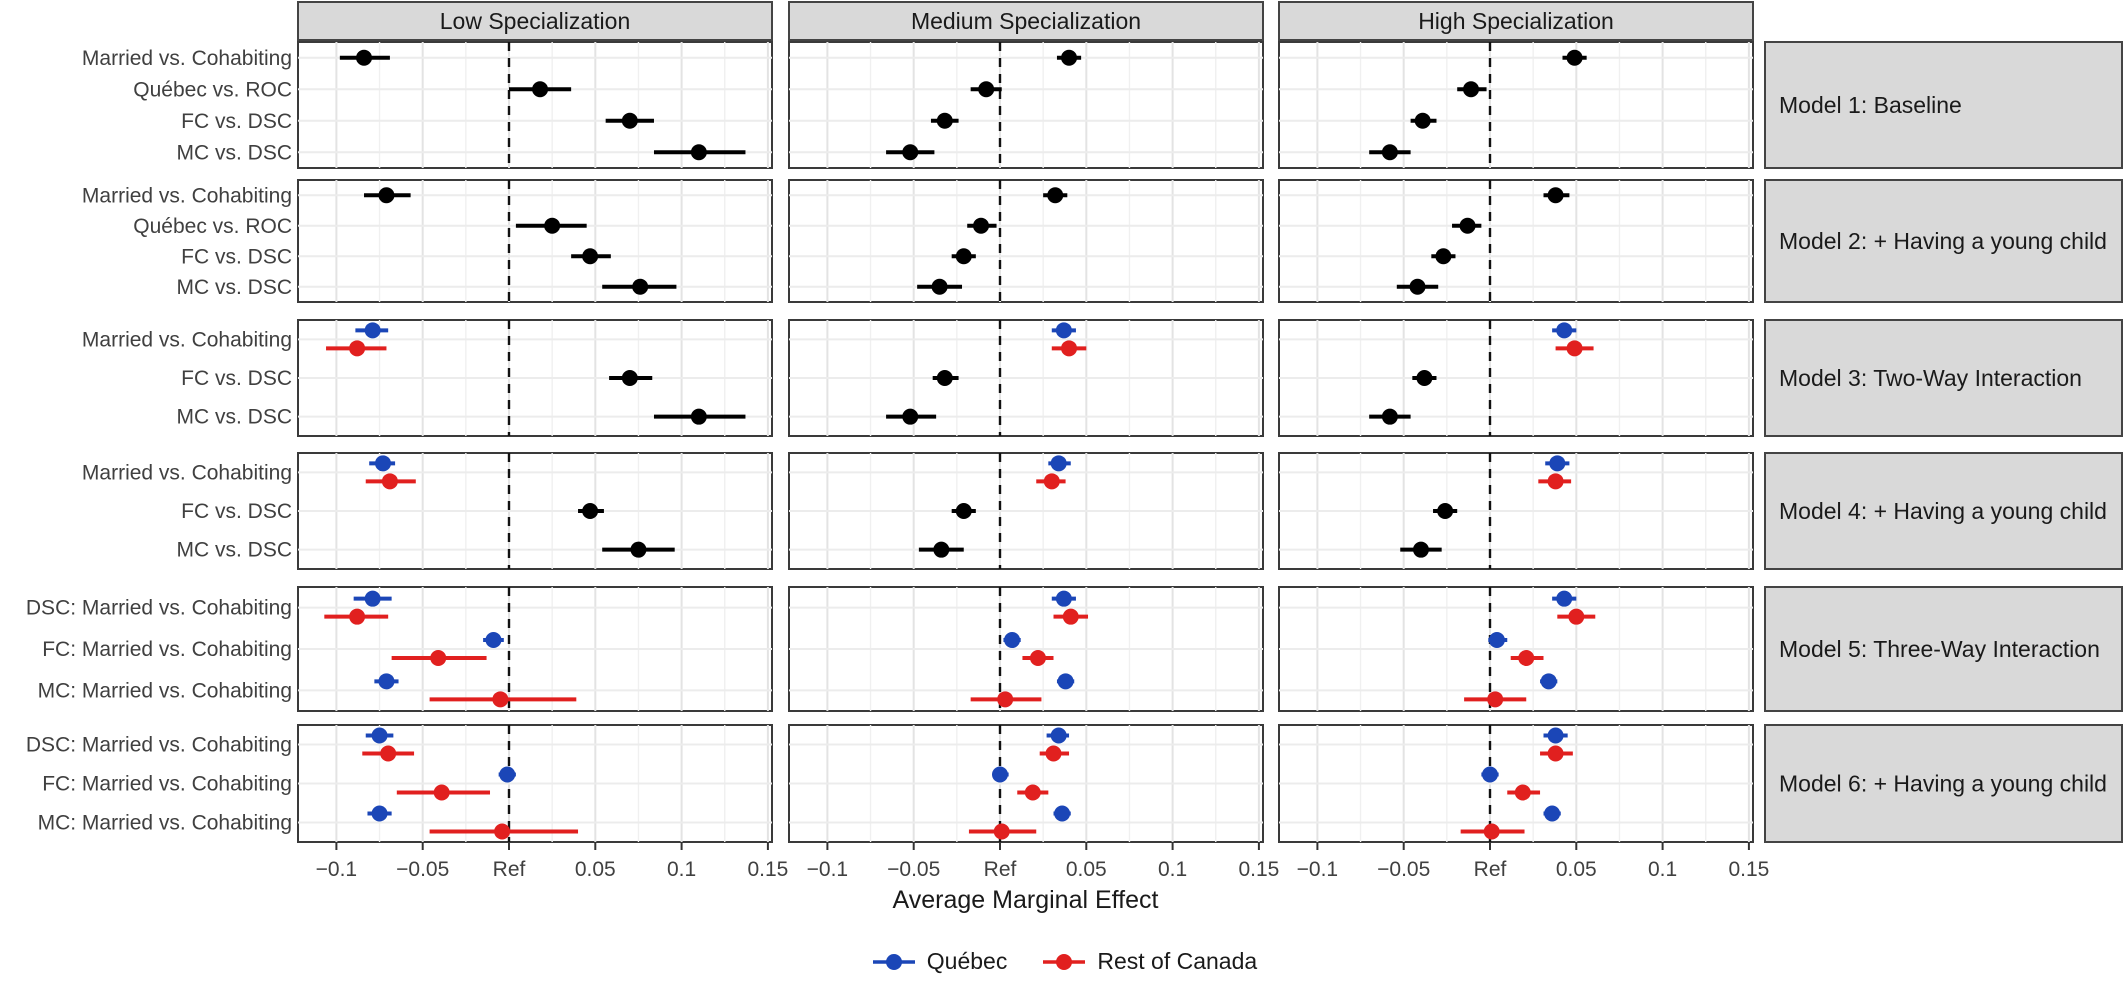  I want to click on category-label: MC: Married vs. Cohabiting, so click(165, 823).